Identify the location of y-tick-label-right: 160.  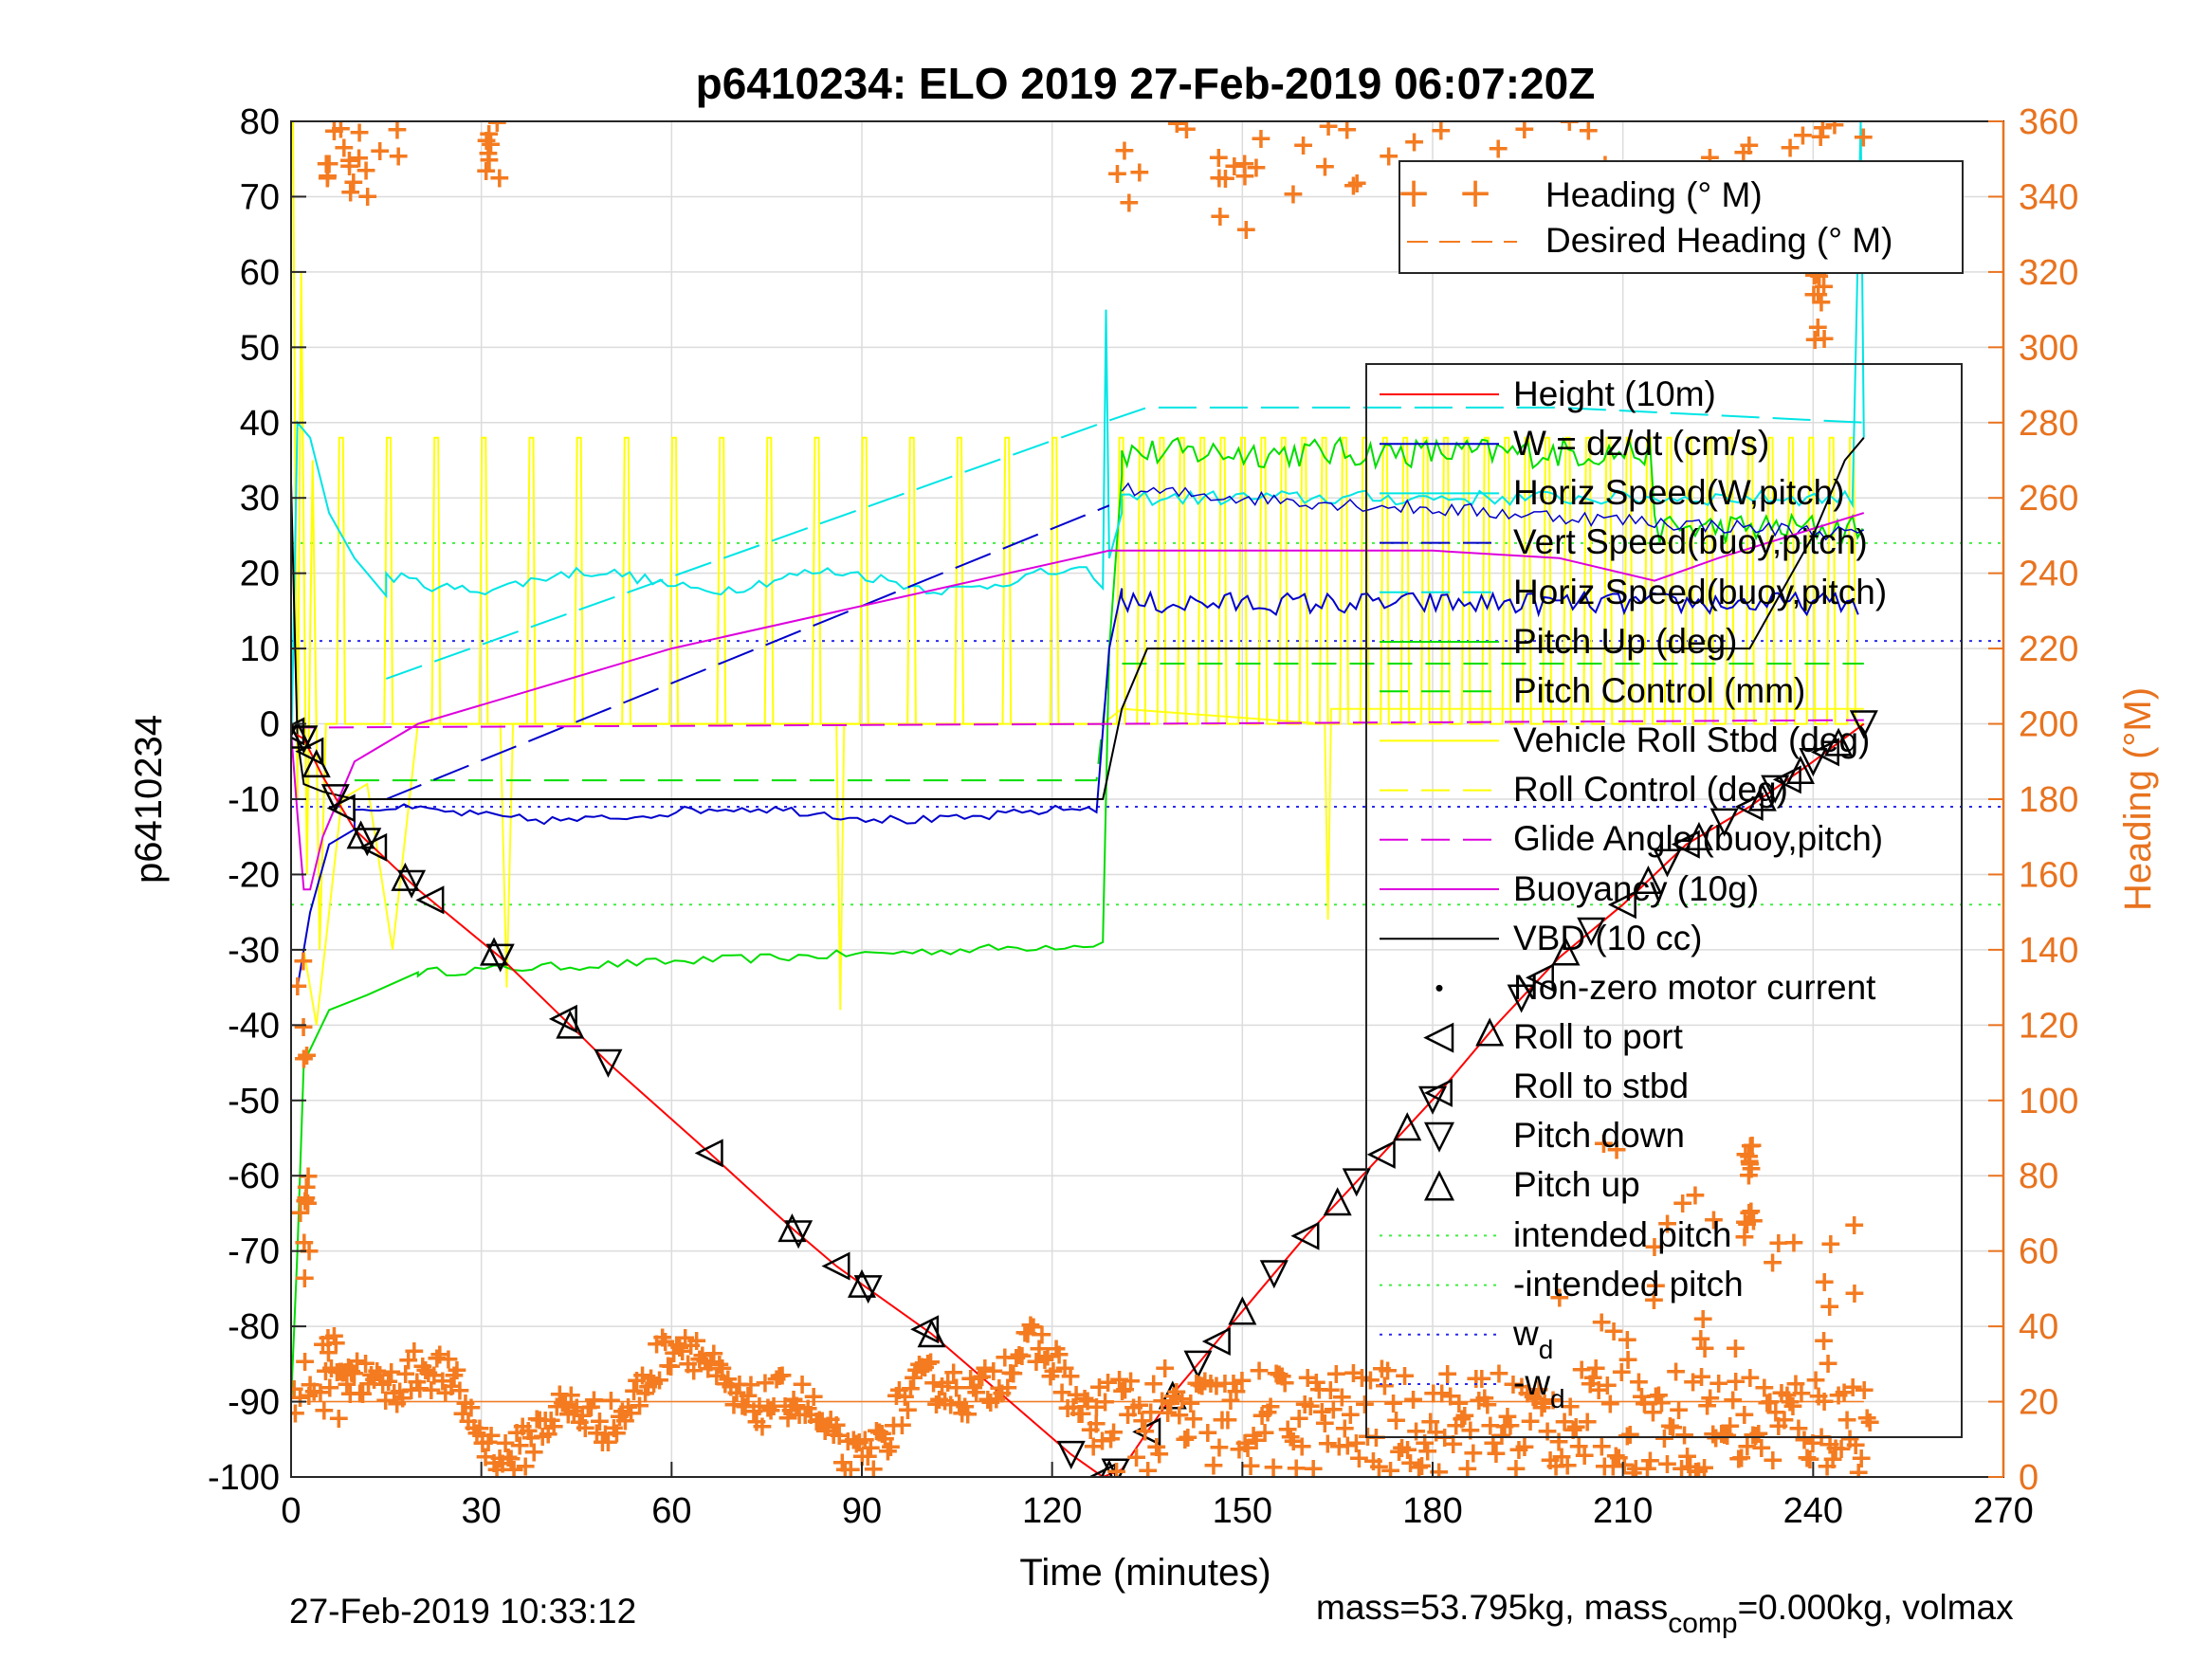
(2048, 875).